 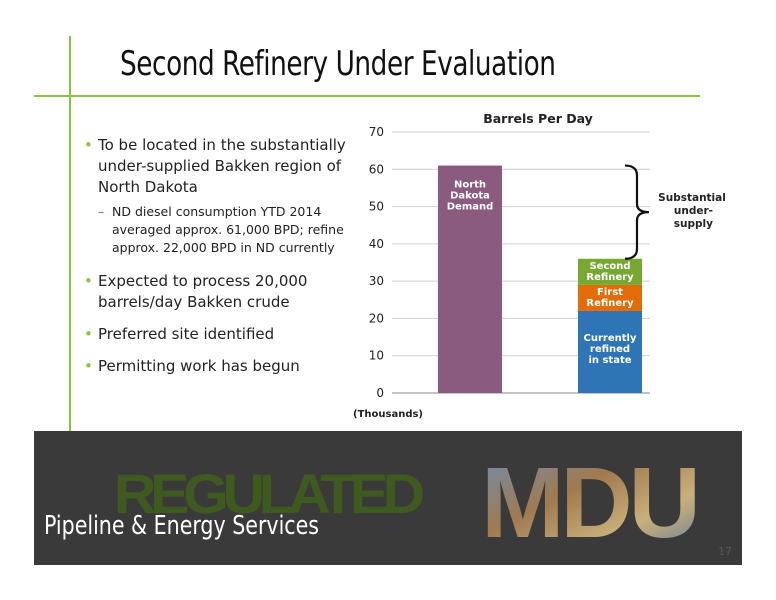 I want to click on annotation-label: Substantial under-supply, so click(x=692, y=211).